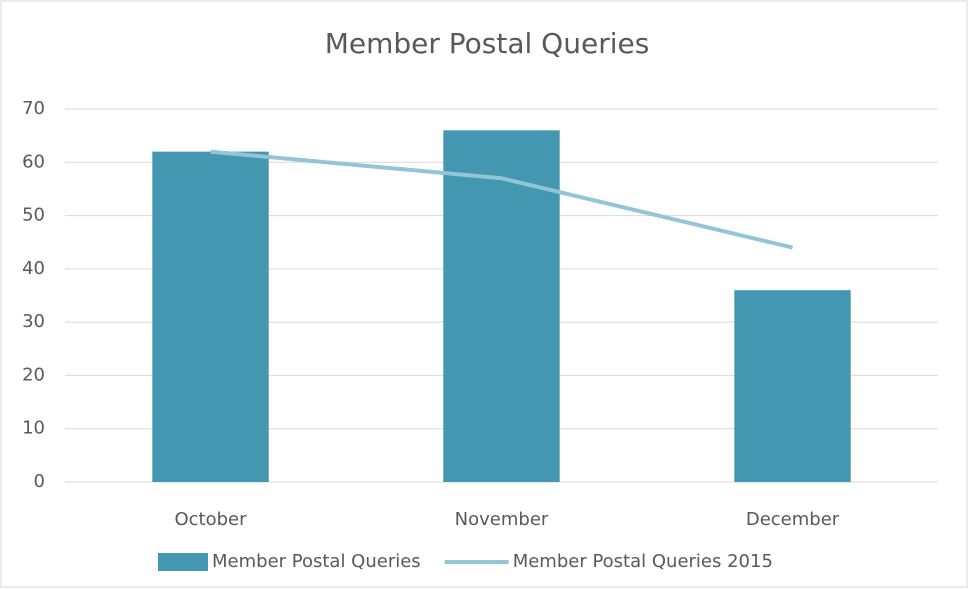 The height and width of the screenshot is (589, 970). I want to click on y-tick-label: 30, so click(33, 321).